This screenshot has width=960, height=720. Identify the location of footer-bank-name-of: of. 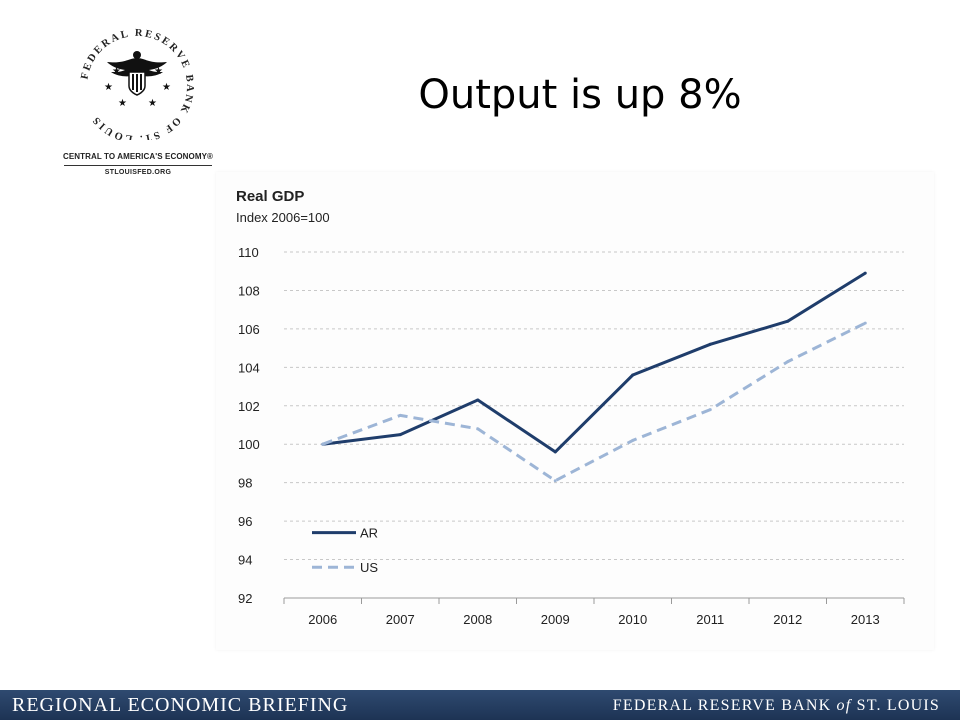
(844, 705).